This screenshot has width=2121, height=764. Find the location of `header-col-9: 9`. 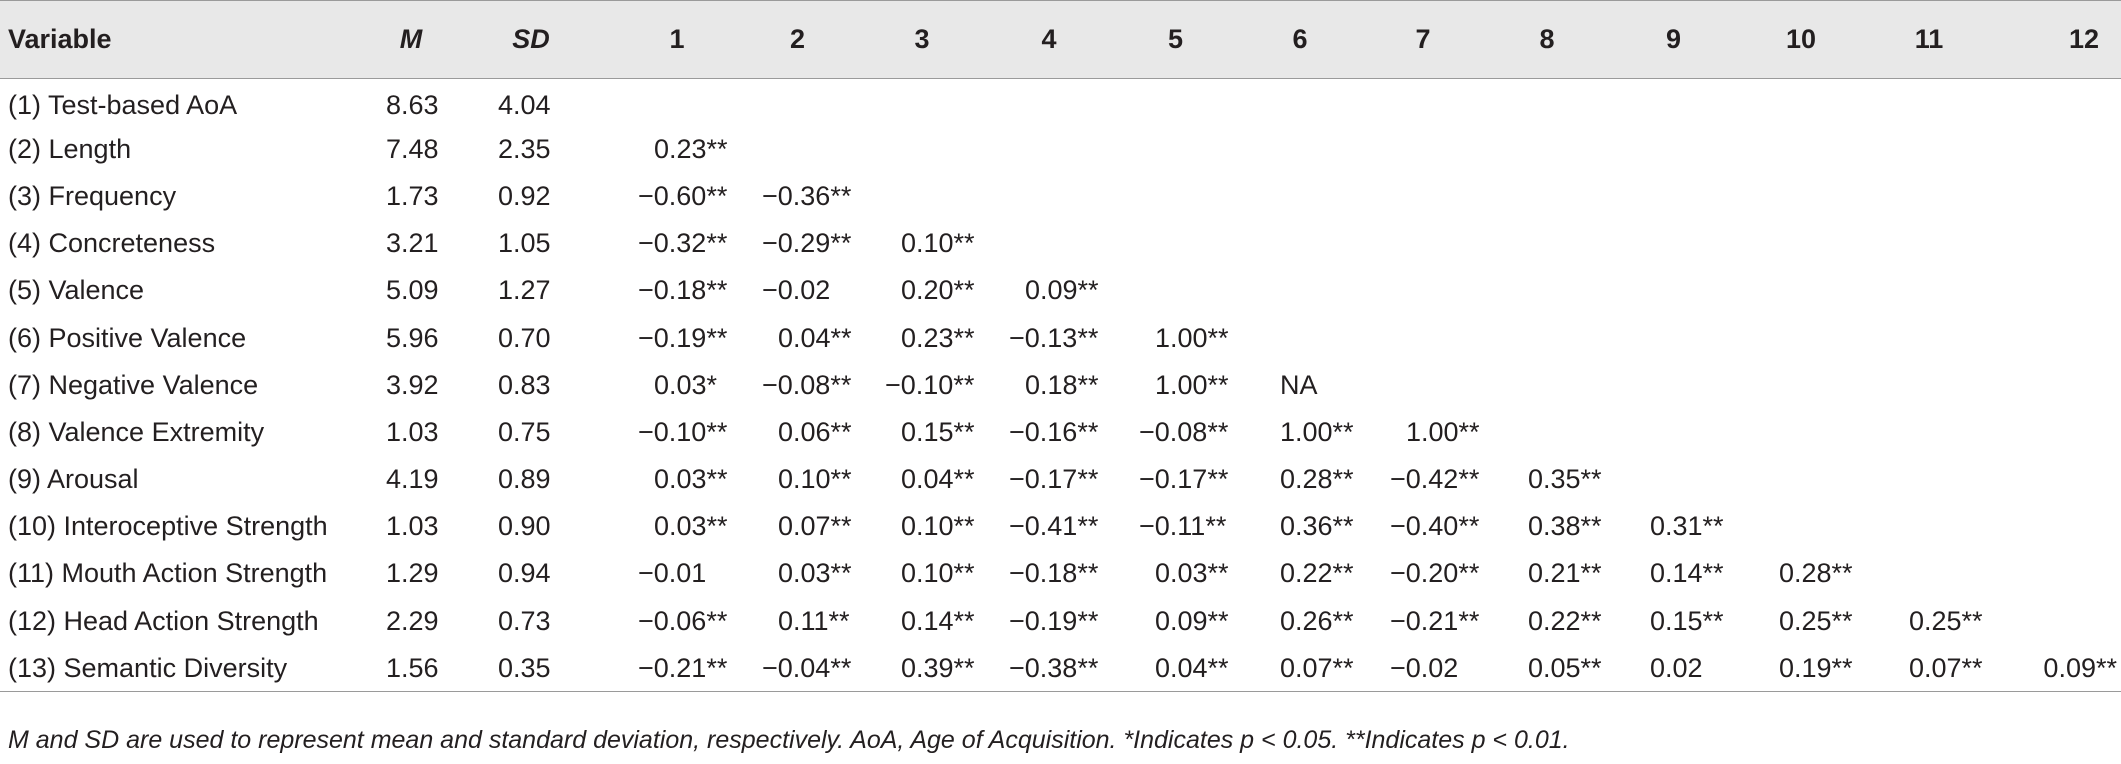

header-col-9: 9 is located at coordinates (1693, 39).